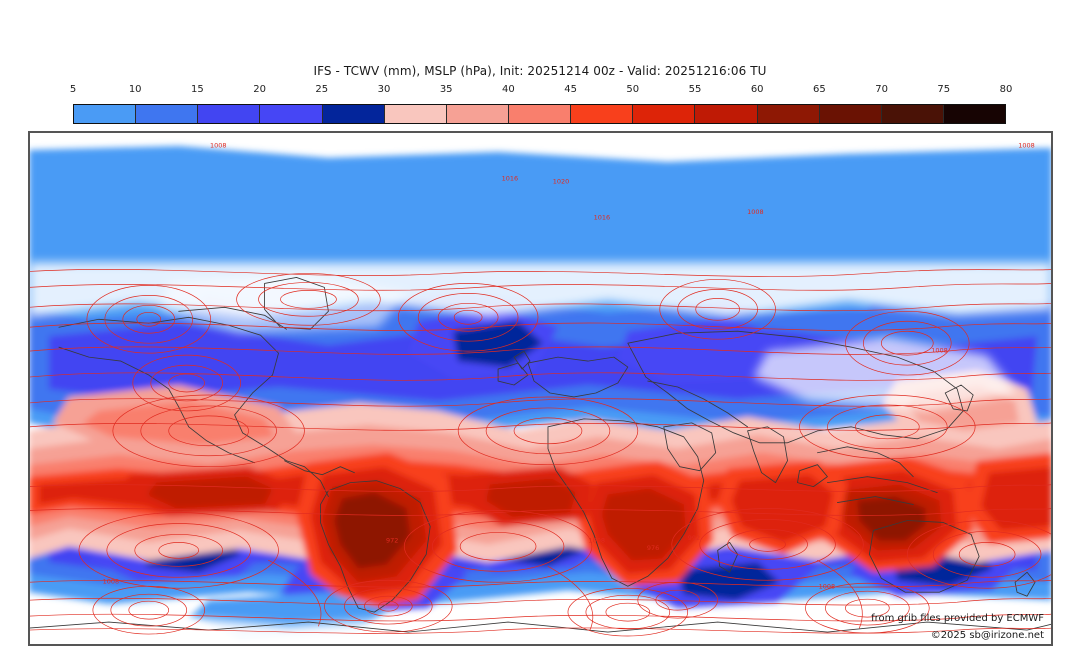  I want to click on colorbar-tick-40: 40, so click(508, 89).